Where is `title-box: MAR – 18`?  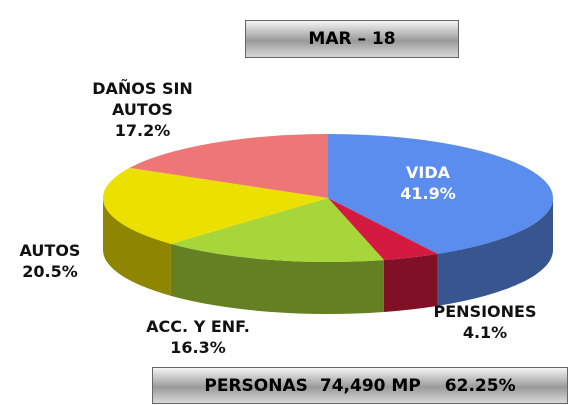 title-box: MAR – 18 is located at coordinates (352, 39).